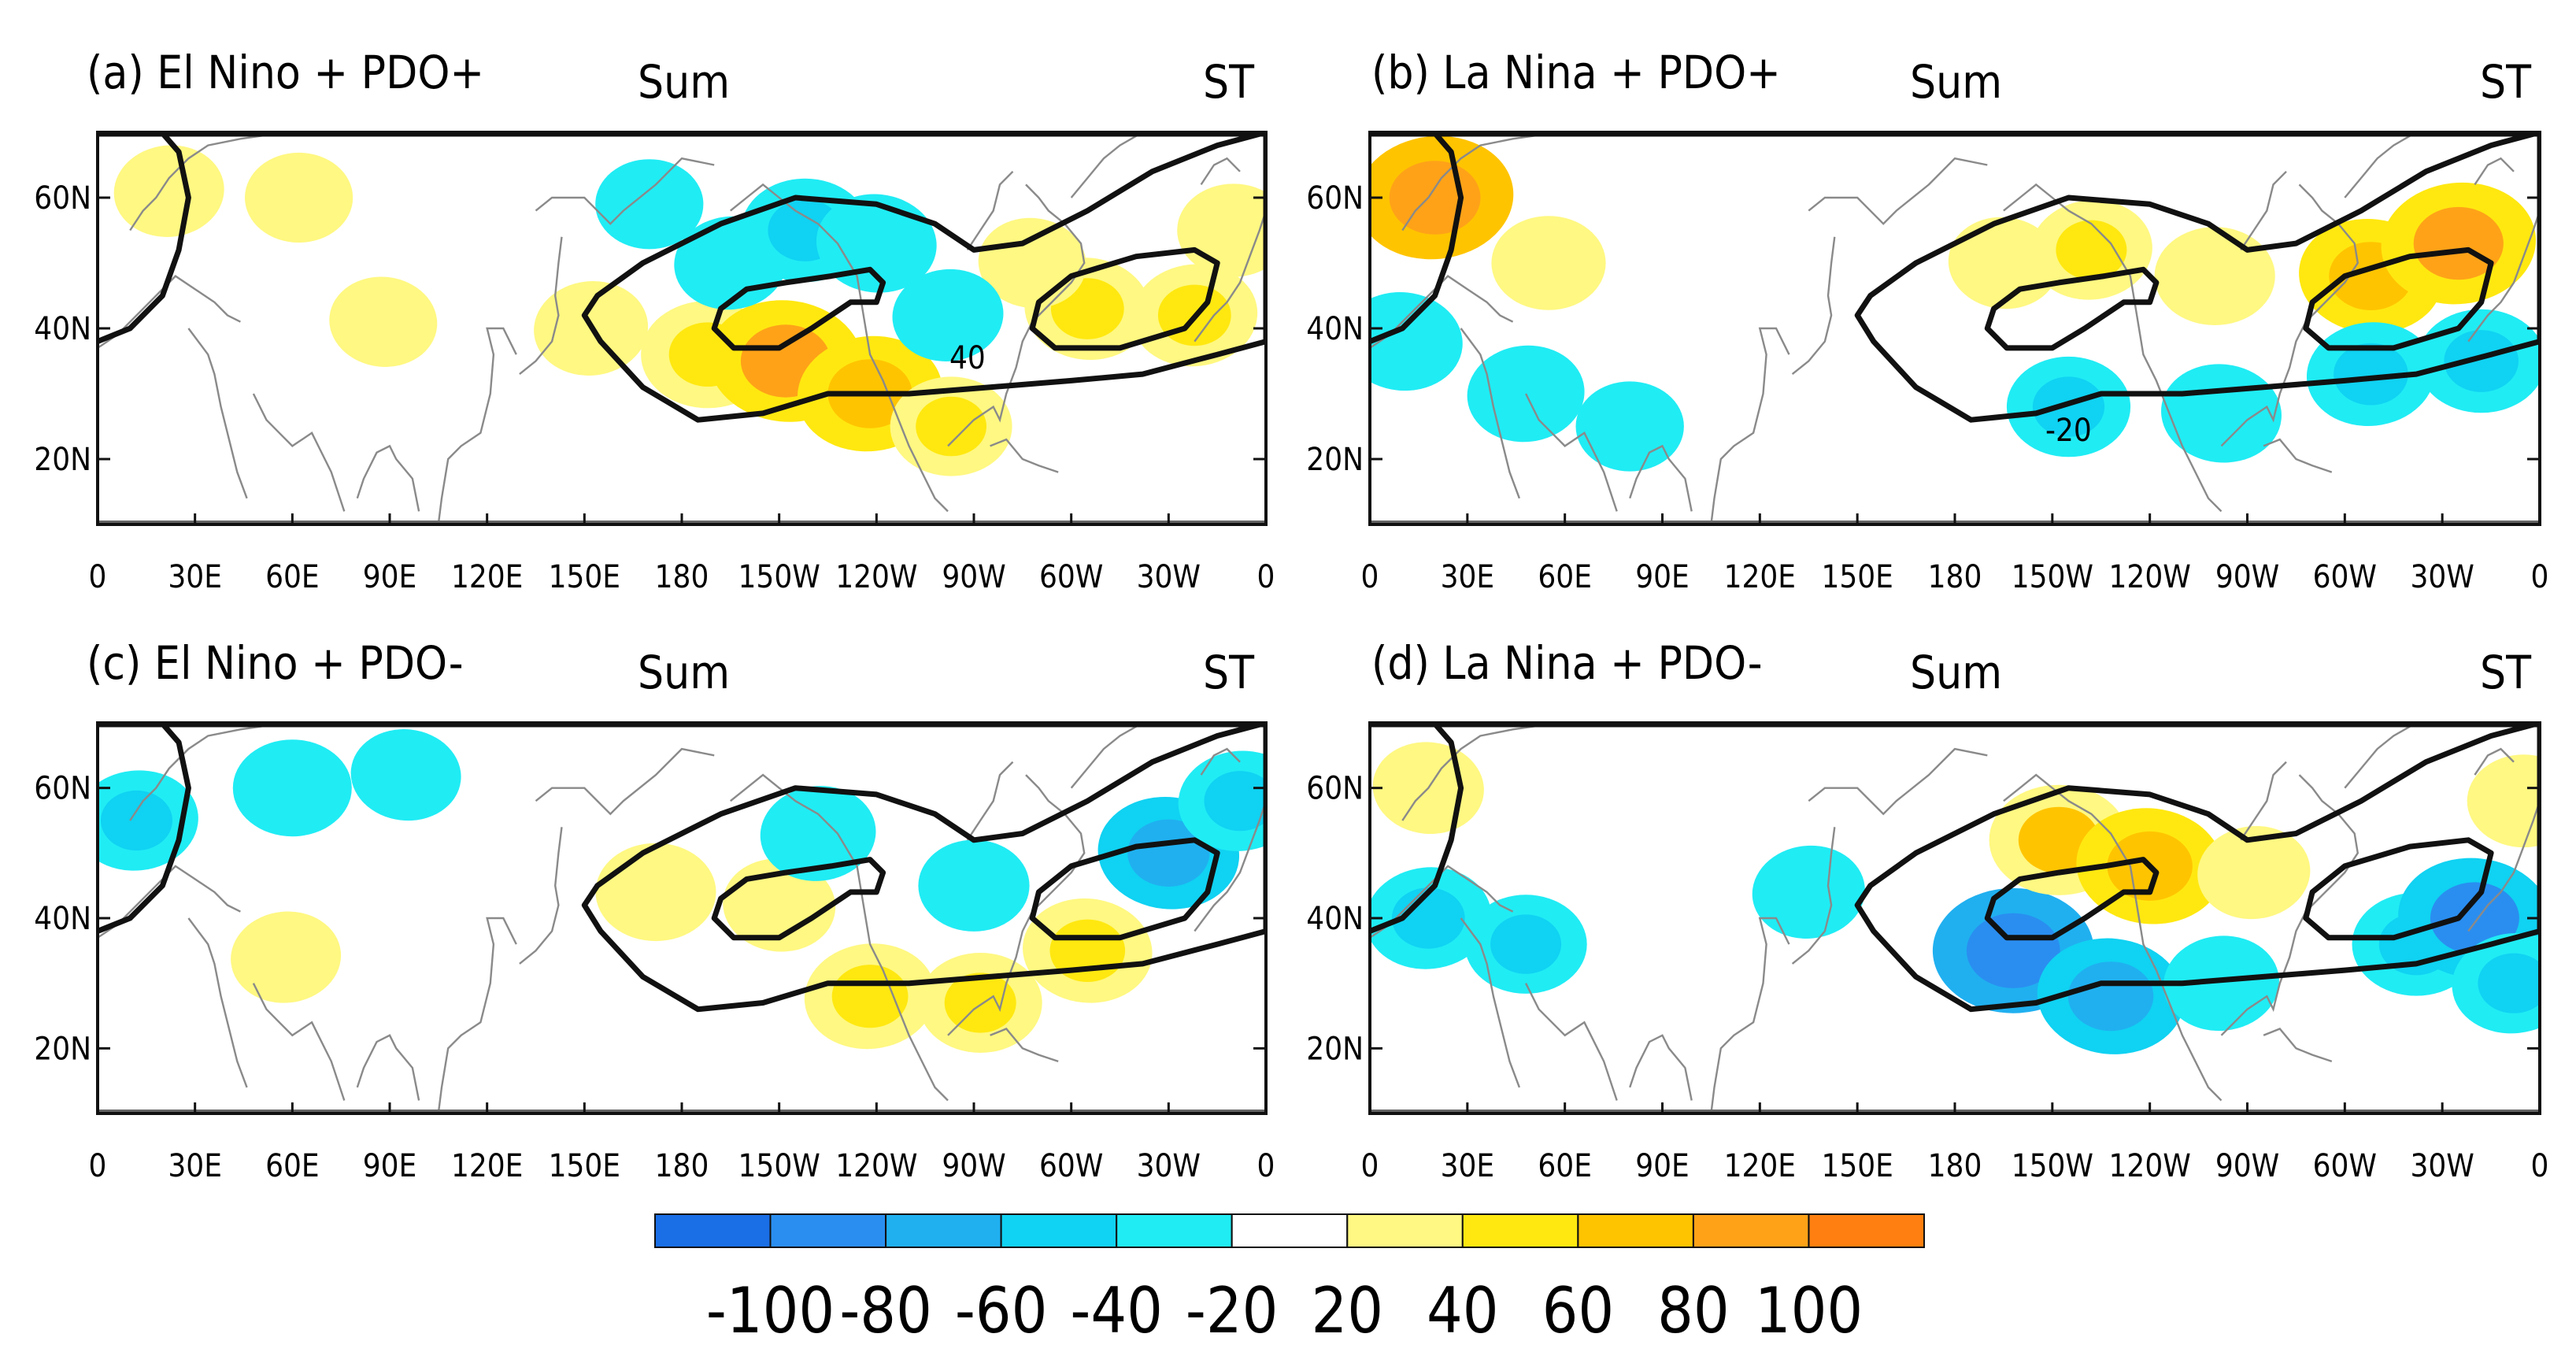  What do you see at coordinates (1335, 919) in the screenshot?
I see `y-tick-label: 40N` at bounding box center [1335, 919].